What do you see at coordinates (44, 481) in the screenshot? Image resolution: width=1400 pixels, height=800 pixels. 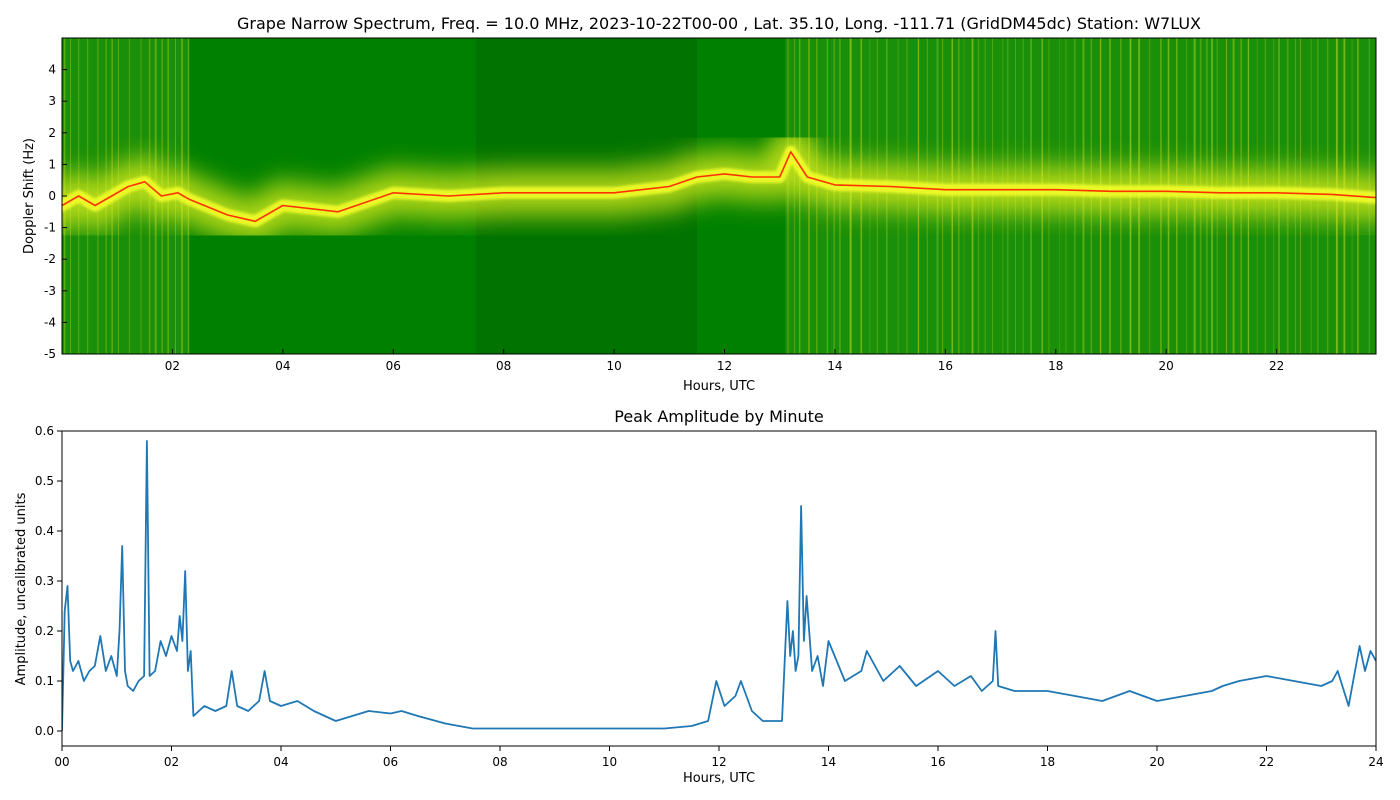 I see `y-tick-label: 0.5` at bounding box center [44, 481].